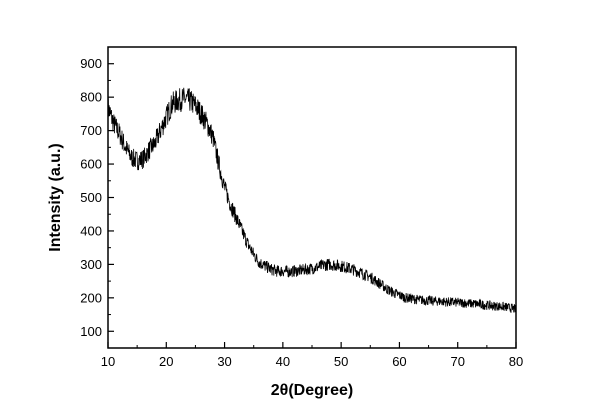  I want to click on x-tick-label: 30, so click(224, 361).